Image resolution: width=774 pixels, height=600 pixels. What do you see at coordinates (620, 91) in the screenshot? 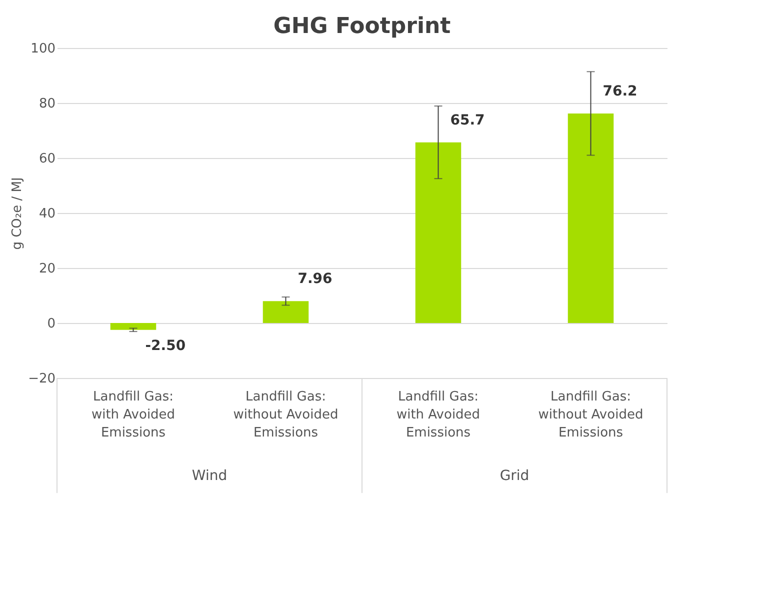
I see `data-label: 76.2` at bounding box center [620, 91].